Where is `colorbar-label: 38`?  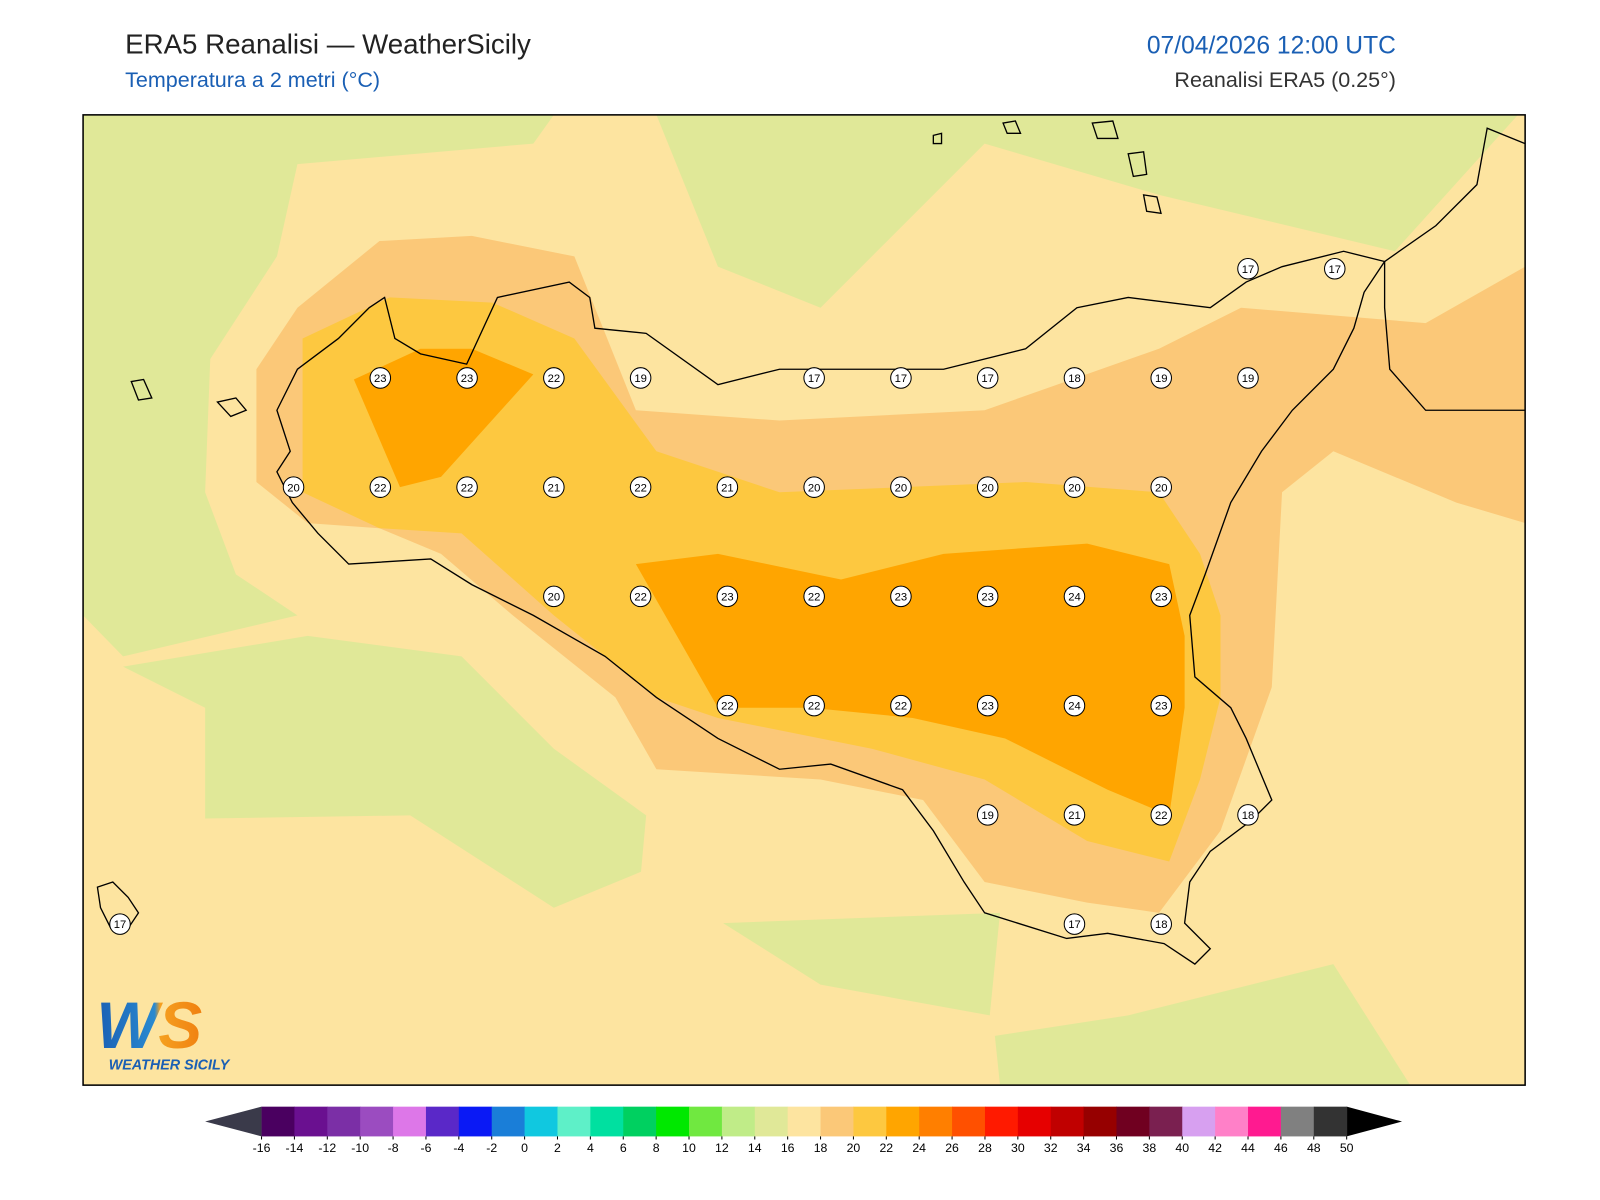 colorbar-label: 38 is located at coordinates (1150, 1148).